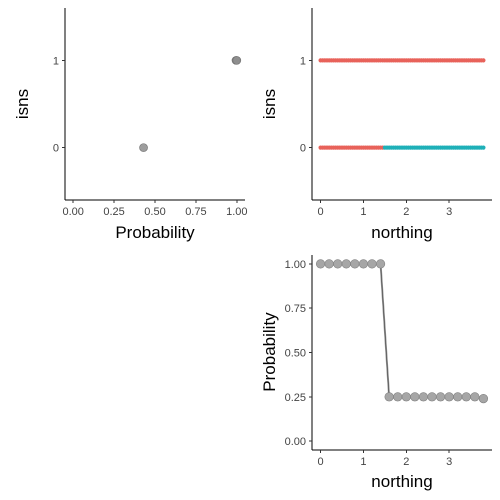  What do you see at coordinates (295, 309) in the screenshot?
I see `y-tick-label: 0.75` at bounding box center [295, 309].